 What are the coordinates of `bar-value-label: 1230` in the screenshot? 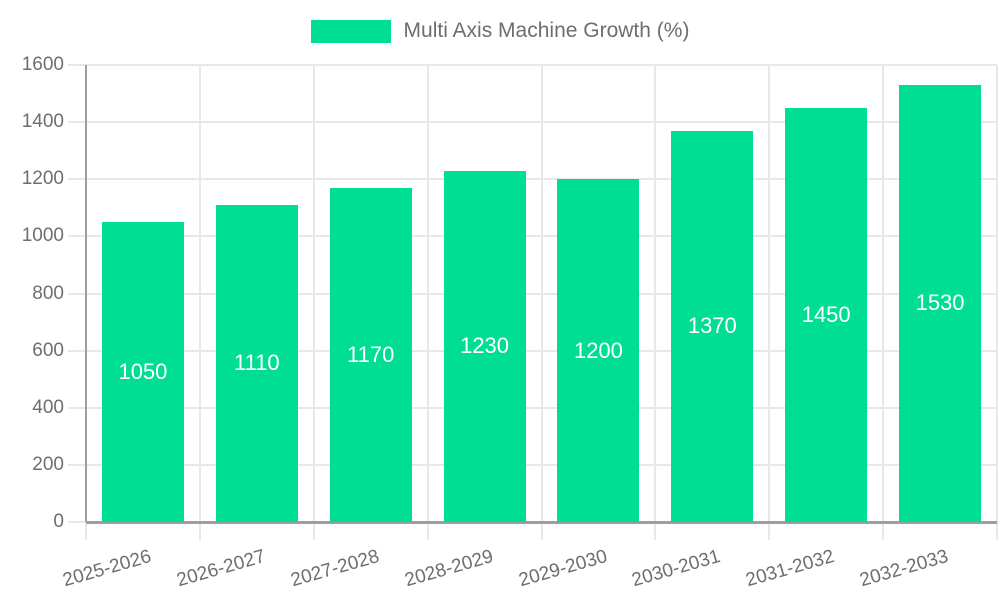 It's located at (485, 346).